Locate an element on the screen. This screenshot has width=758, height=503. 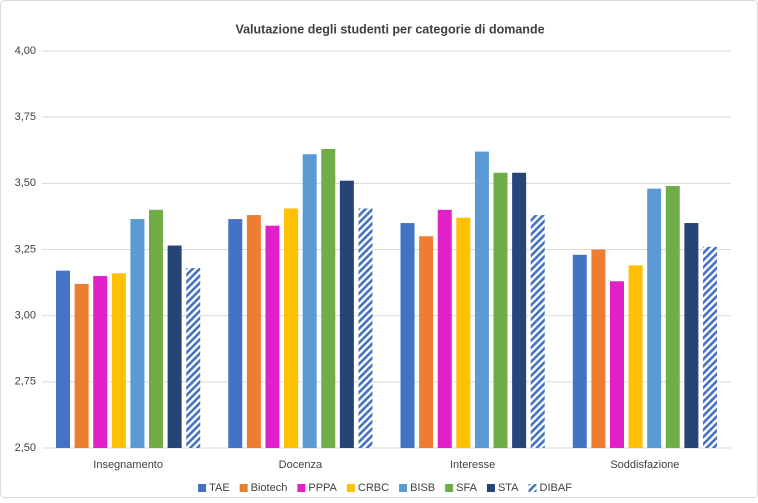
x-tick-label: Soddisfazione is located at coordinates (644, 465).